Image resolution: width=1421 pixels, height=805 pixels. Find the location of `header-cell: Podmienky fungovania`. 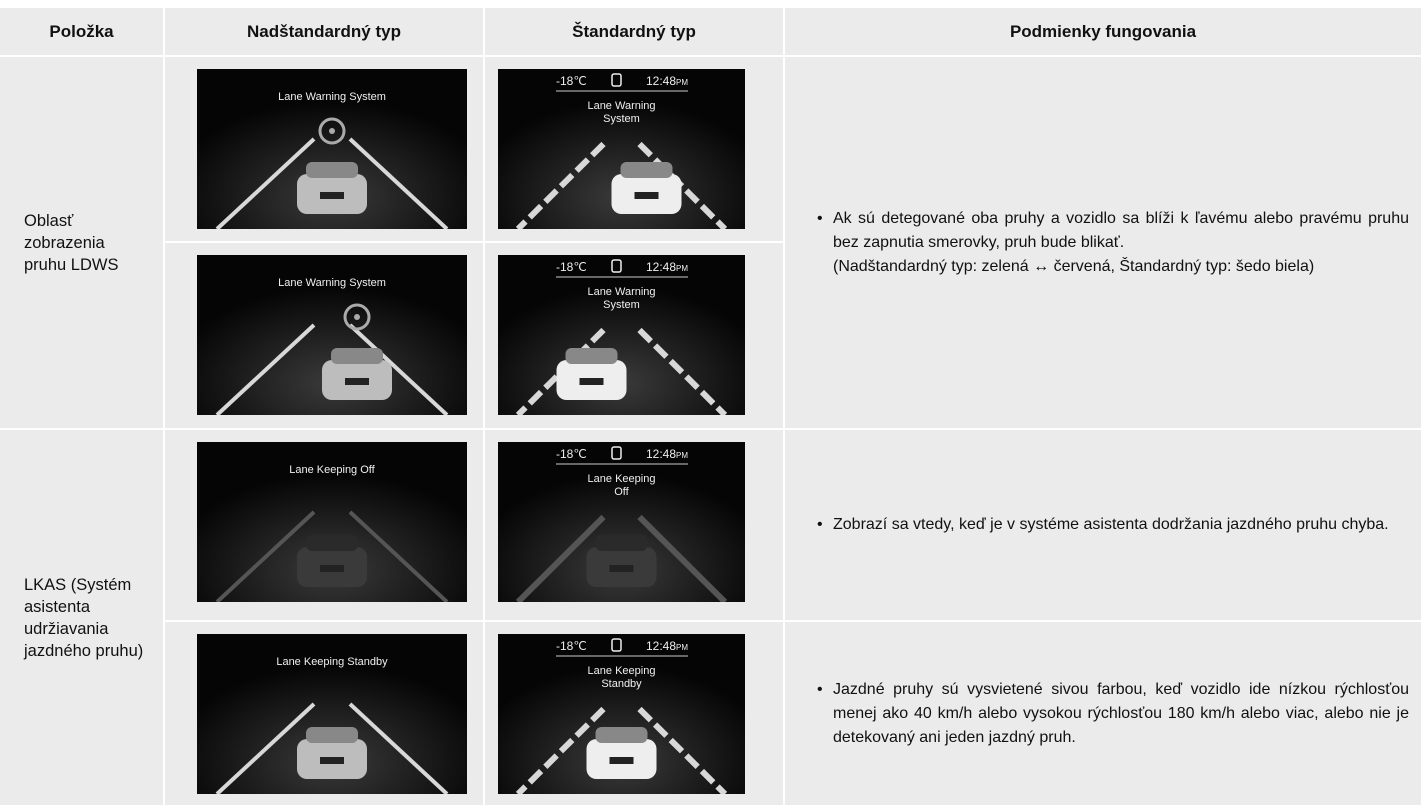

header-cell: Podmienky fungovania is located at coordinates (1103, 31).